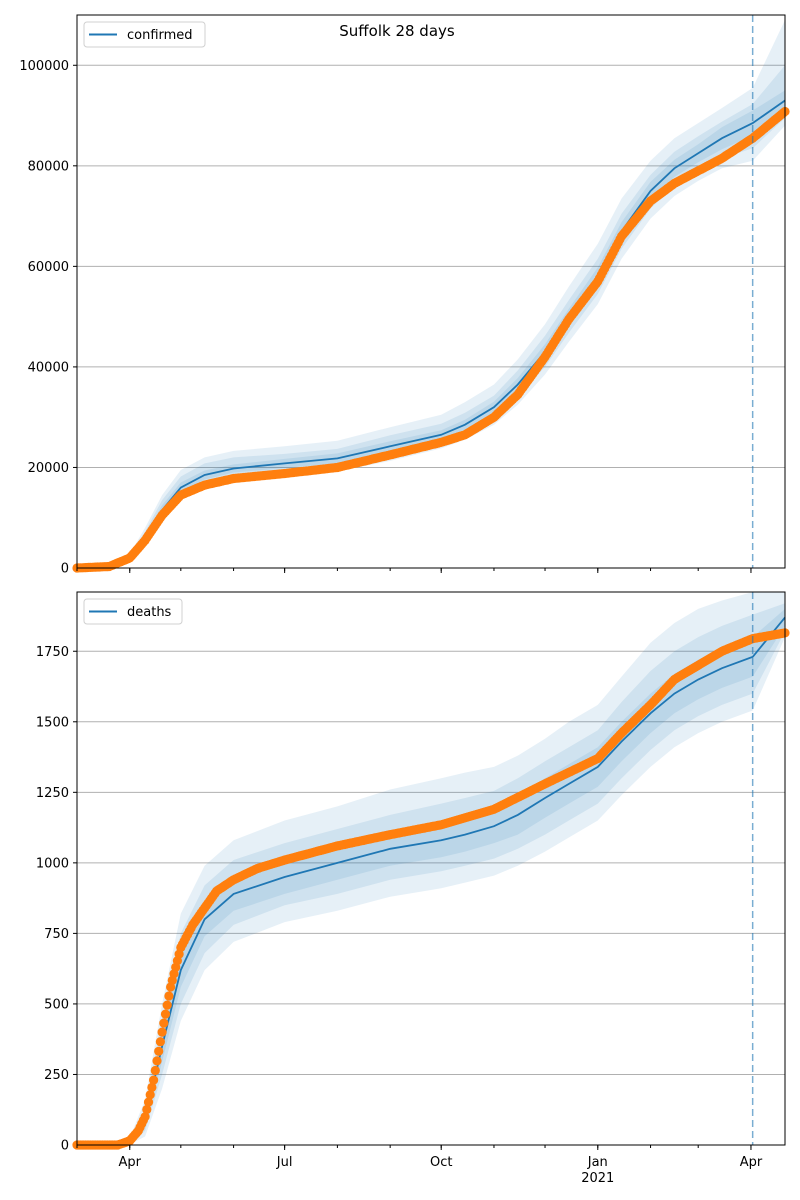 The width and height of the screenshot is (800, 1200). I want to click on y-tick-label: 80000, so click(48, 166).